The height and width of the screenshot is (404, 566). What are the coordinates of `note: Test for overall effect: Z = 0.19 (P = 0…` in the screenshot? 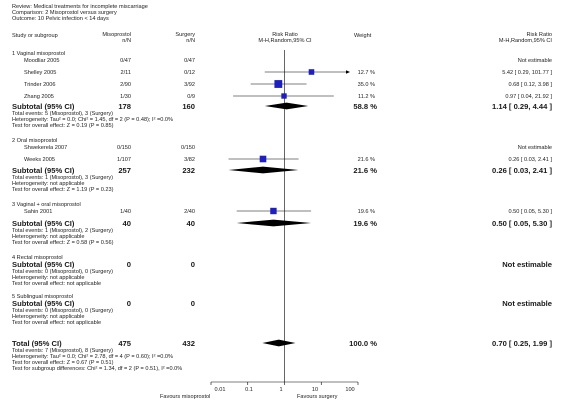 It's located at (63, 126).